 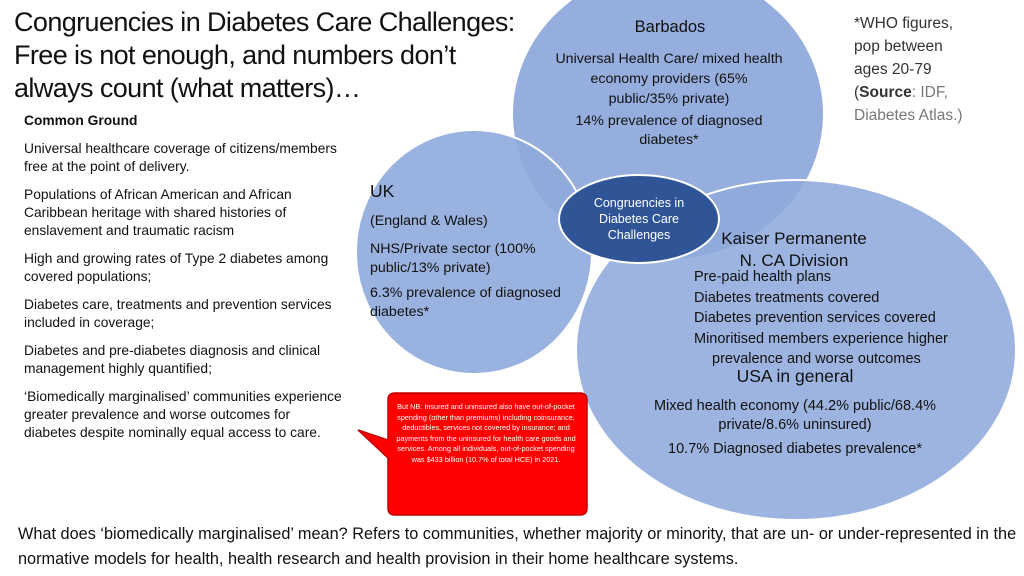 What do you see at coordinates (429, 221) in the screenshot?
I see `uk-region: (England & Wales)` at bounding box center [429, 221].